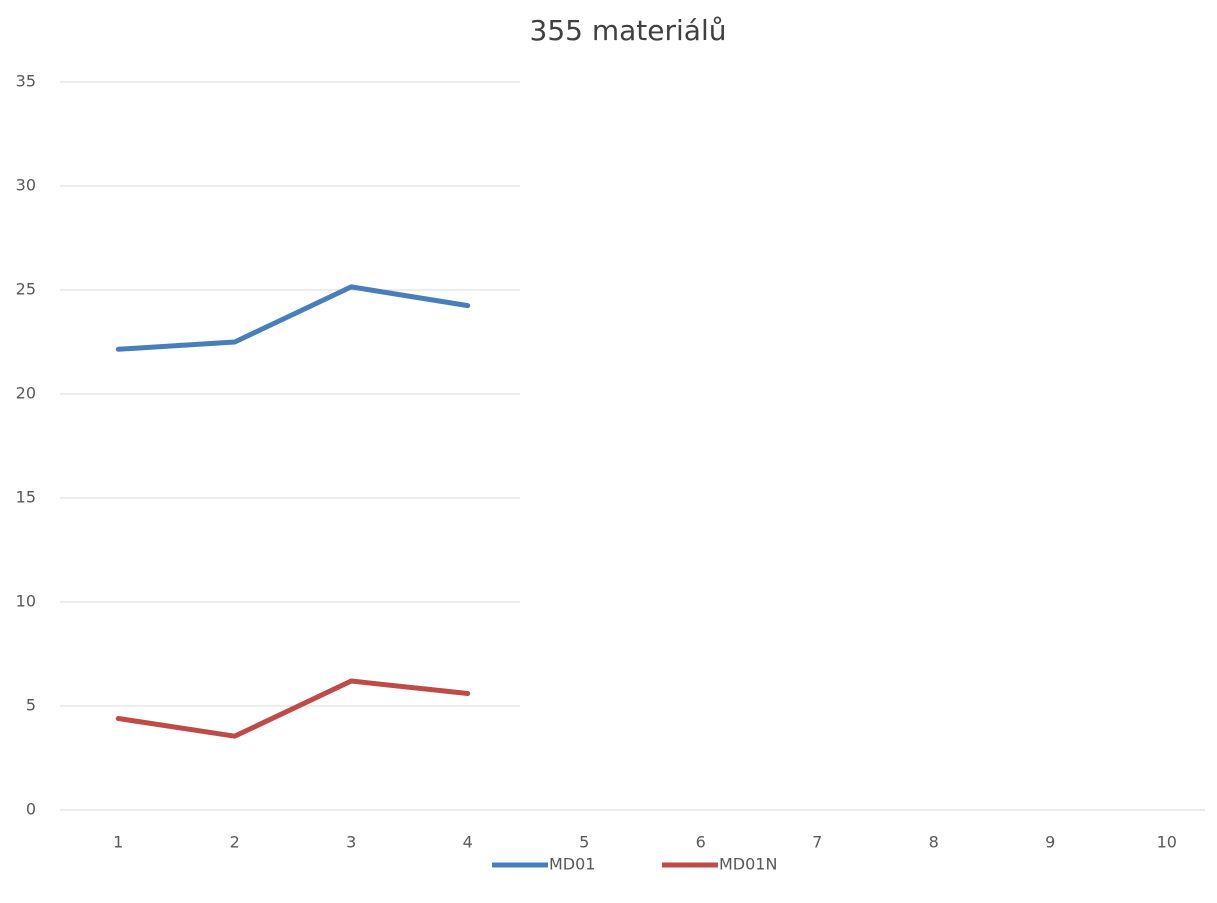 This screenshot has width=1217, height=903. What do you see at coordinates (817, 842) in the screenshot?
I see `x-tick-label: 7` at bounding box center [817, 842].